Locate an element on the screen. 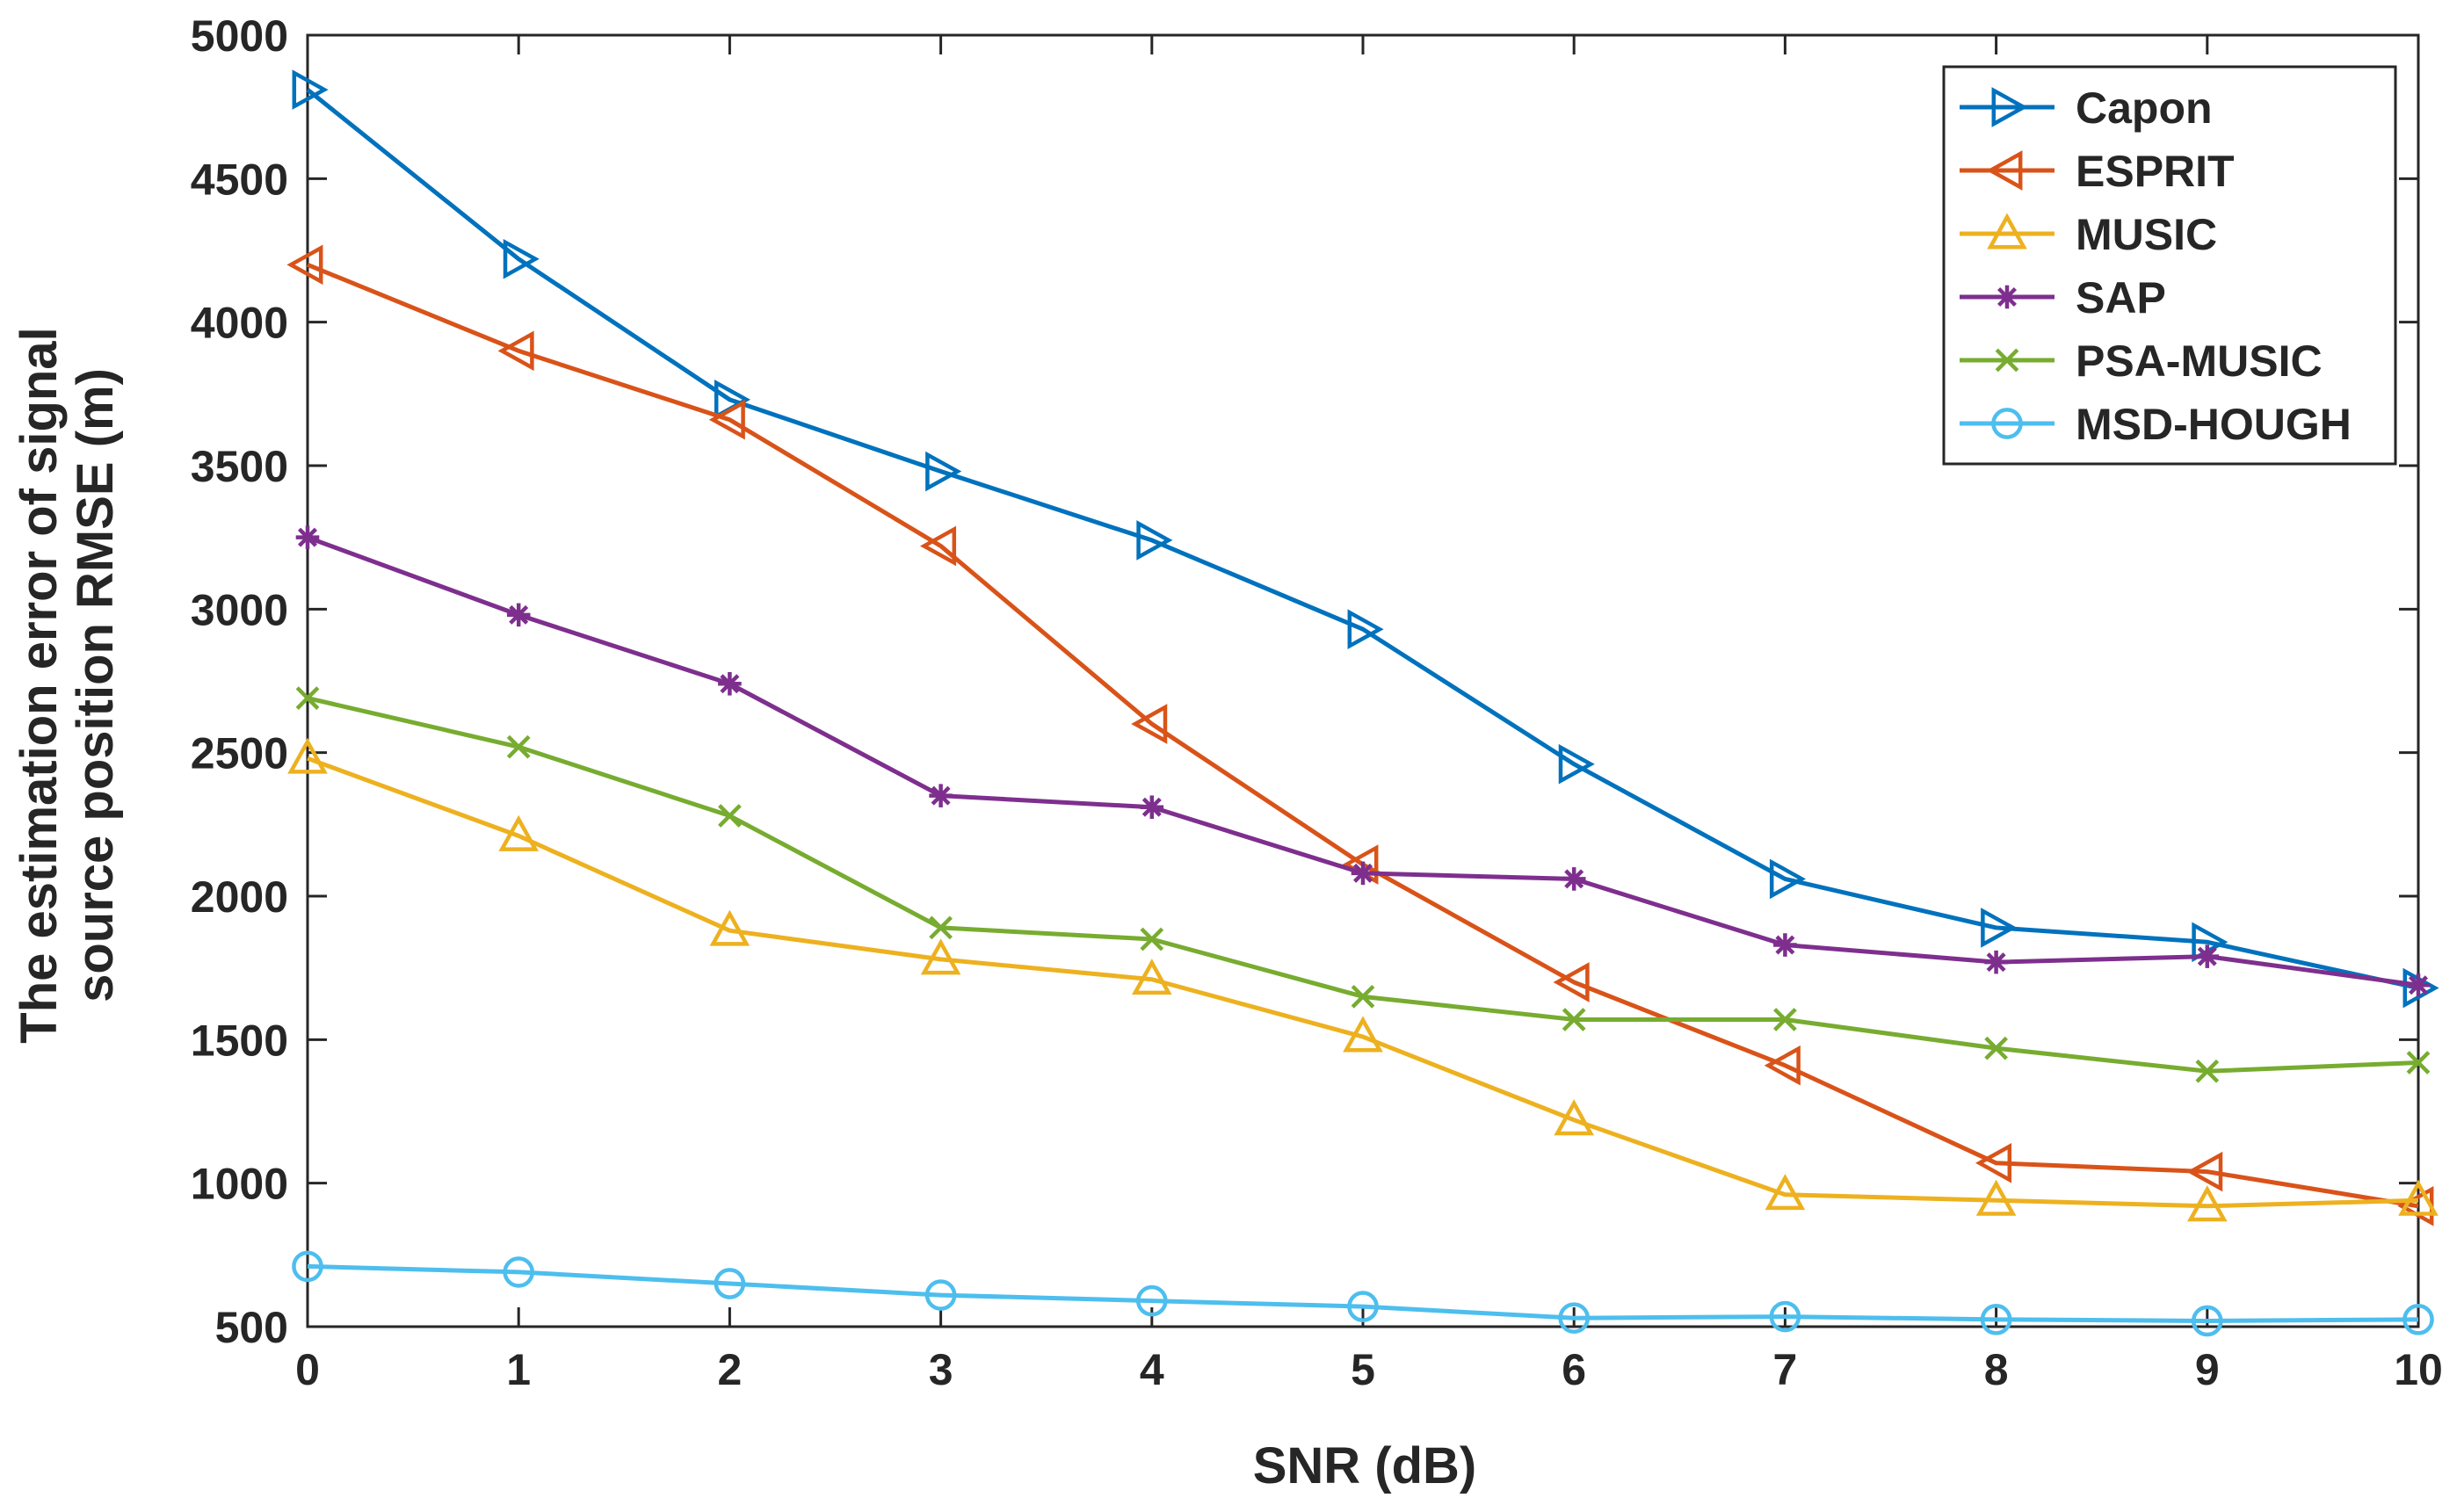 The width and height of the screenshot is (2464, 1505). x-tick-label: 5 is located at coordinates (1363, 1369).